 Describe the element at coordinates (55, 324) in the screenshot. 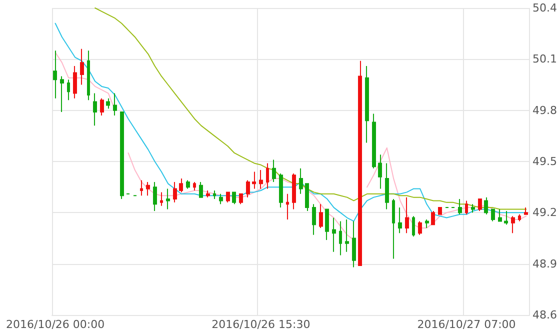

I see `x-tick-label: 2016/10/26 00:00` at that location.